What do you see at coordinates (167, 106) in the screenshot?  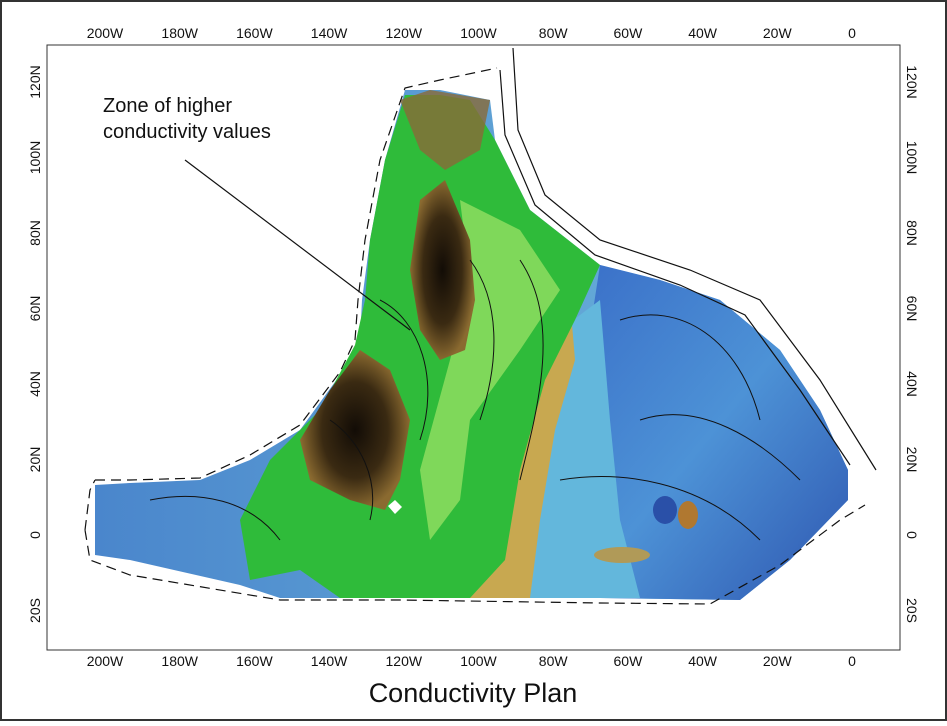 I see `annotation-line: Zone of higher` at bounding box center [167, 106].